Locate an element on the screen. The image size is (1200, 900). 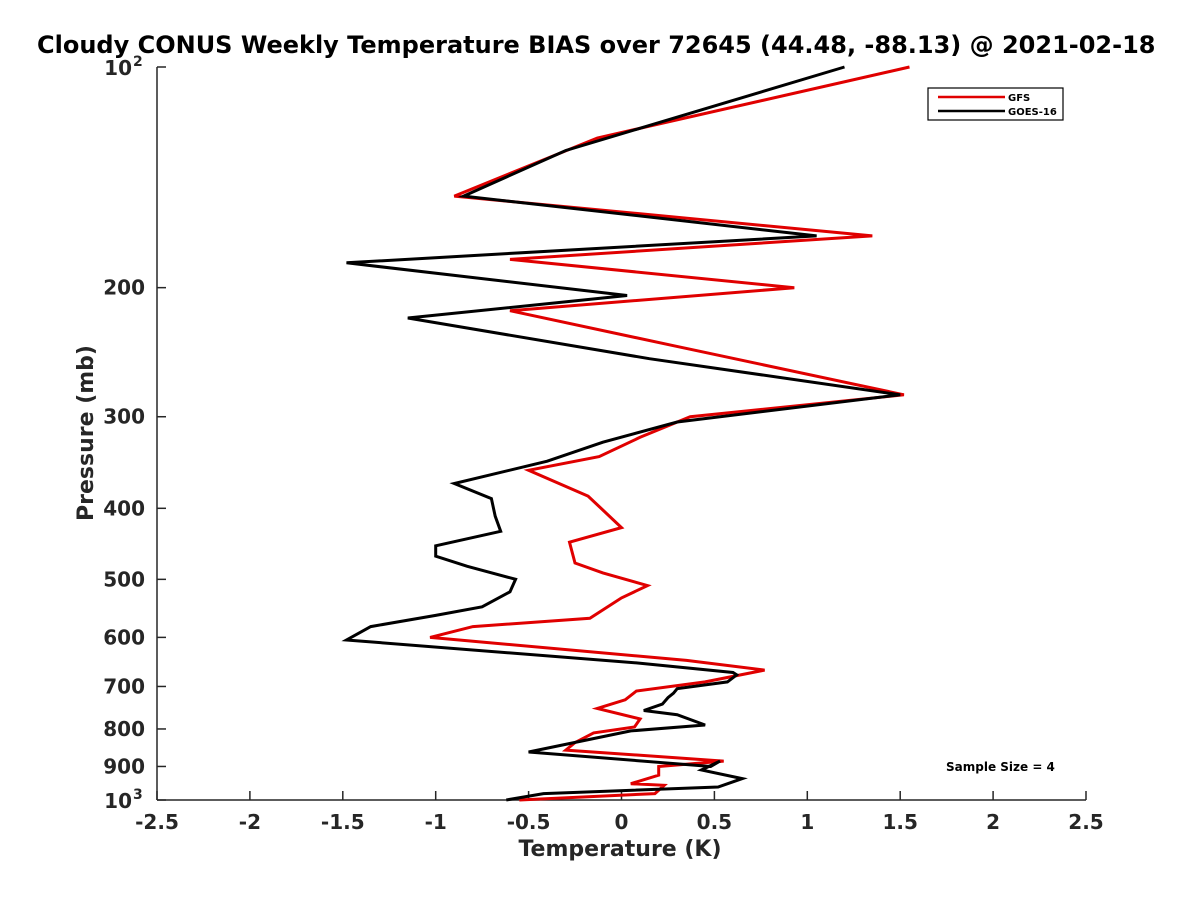
x-tick-label: 1 is located at coordinates (807, 822).